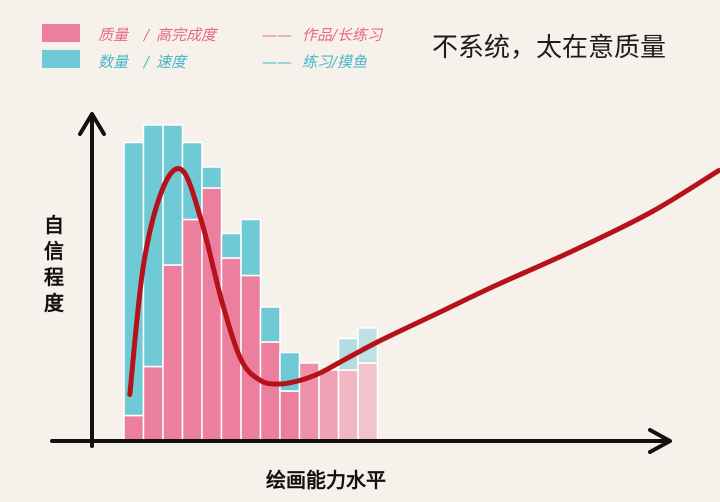  Describe the element at coordinates (277, 62) in the screenshot. I see `legend-quantity-dash: ——` at that location.